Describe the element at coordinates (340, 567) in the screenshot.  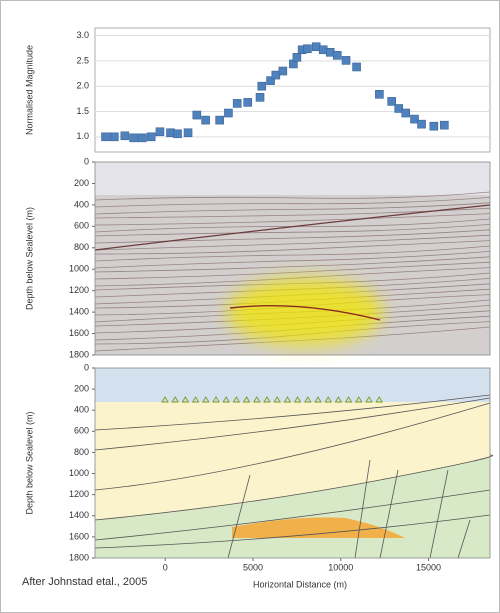
I see `x-tick-label: 10000` at that location.